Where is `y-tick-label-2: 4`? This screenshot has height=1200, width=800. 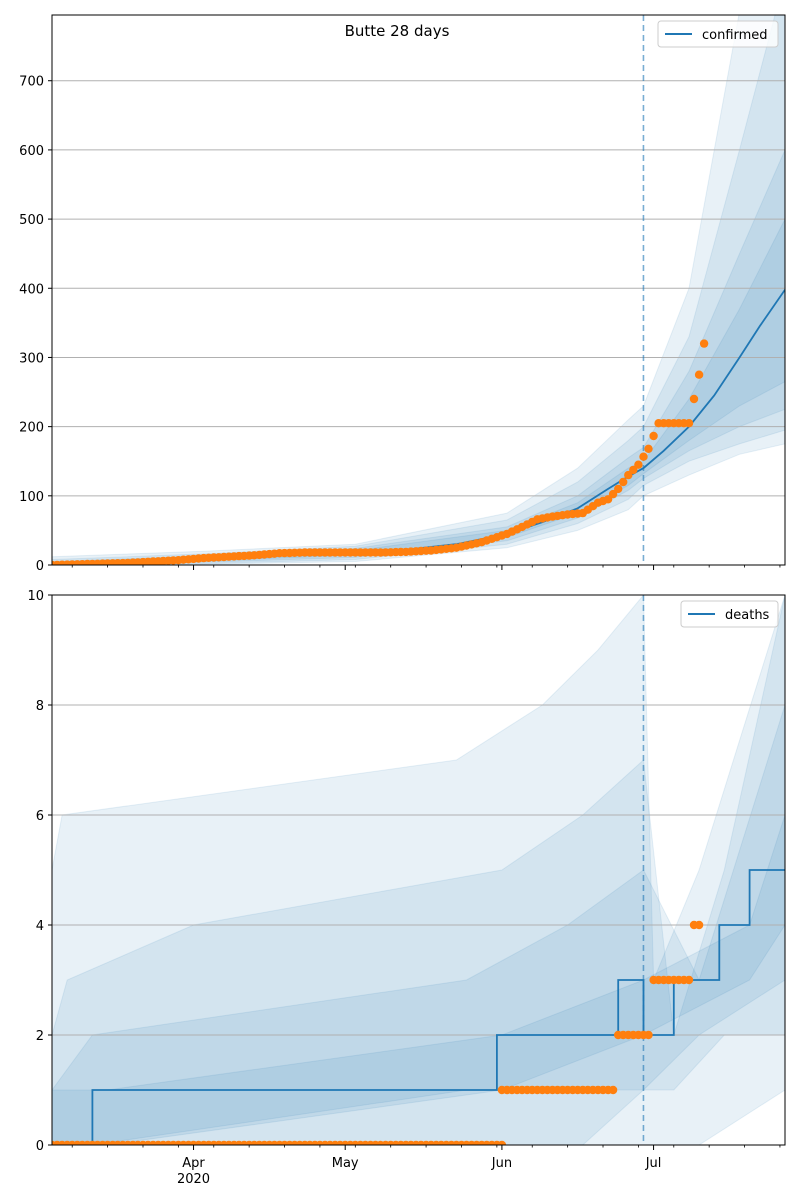
y-tick-label-2: 4 is located at coordinates (40, 926).